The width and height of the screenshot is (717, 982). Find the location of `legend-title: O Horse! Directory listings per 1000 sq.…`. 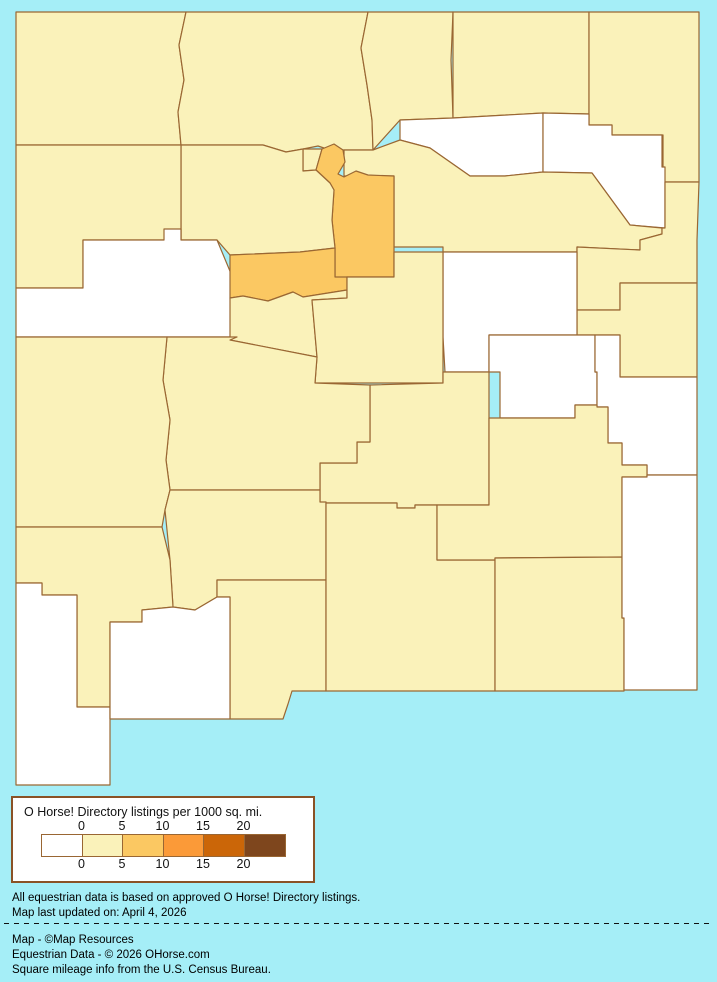

legend-title: O Horse! Directory listings per 1000 sq.… is located at coordinates (143, 812).